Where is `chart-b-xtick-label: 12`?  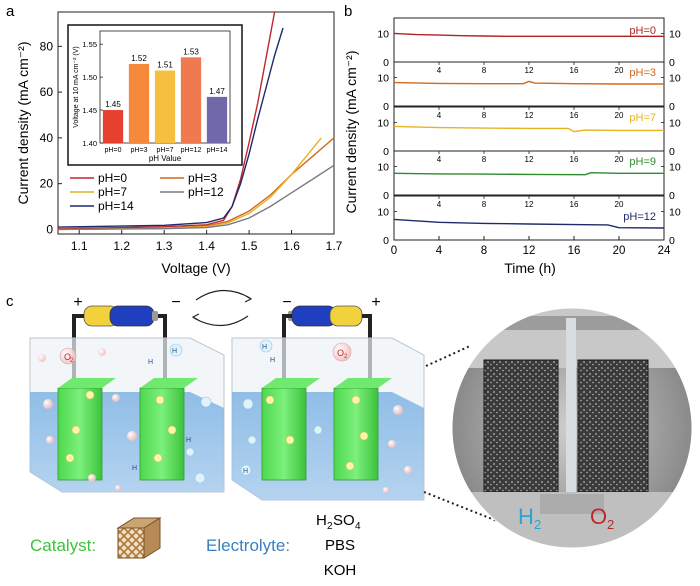 chart-b-xtick-label: 12 is located at coordinates (529, 251).